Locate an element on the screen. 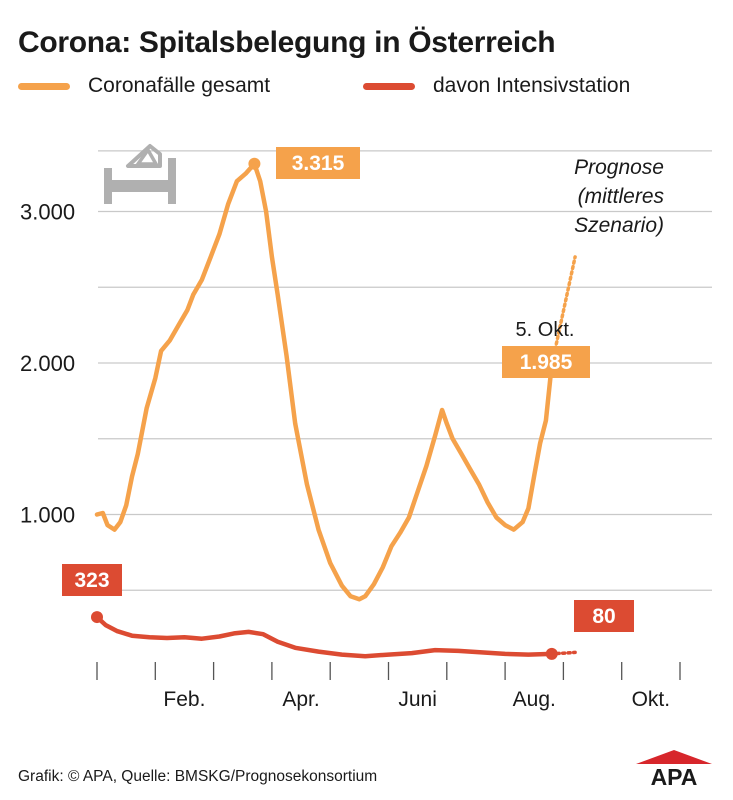 Image resolution: width=733 pixels, height=800 pixels. forecast-label-line-0: Prognose is located at coordinates (619, 167).